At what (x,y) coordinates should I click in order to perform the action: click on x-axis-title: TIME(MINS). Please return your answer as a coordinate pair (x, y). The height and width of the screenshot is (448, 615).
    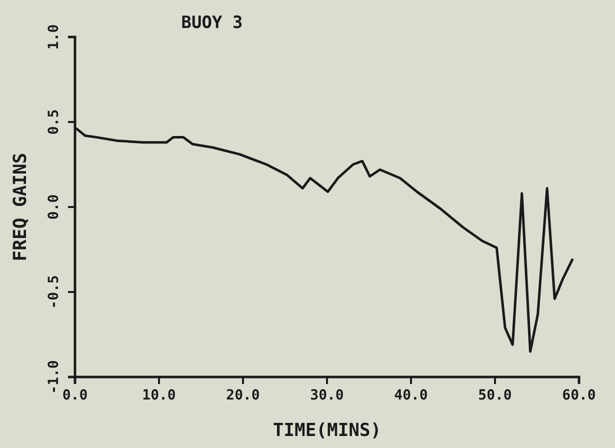
    Looking at the image, I should click on (327, 430).